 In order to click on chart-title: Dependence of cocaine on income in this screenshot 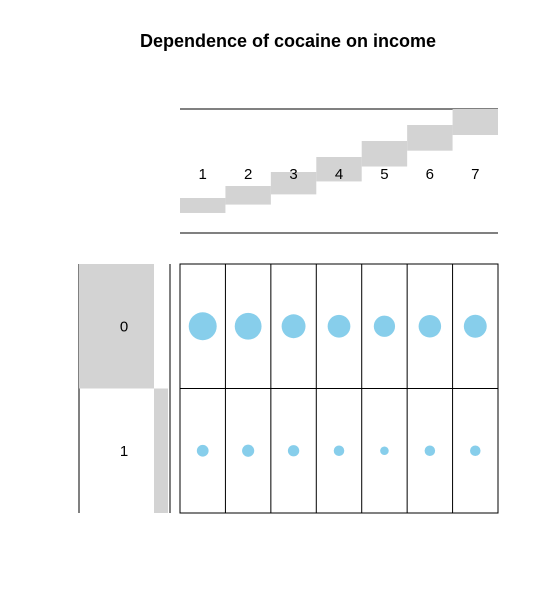, I will do `click(288, 41)`.